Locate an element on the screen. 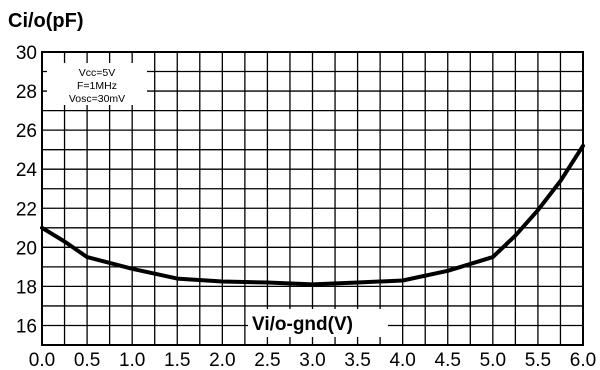  annotation-vosc: Vosc=30mV is located at coordinates (97, 99).